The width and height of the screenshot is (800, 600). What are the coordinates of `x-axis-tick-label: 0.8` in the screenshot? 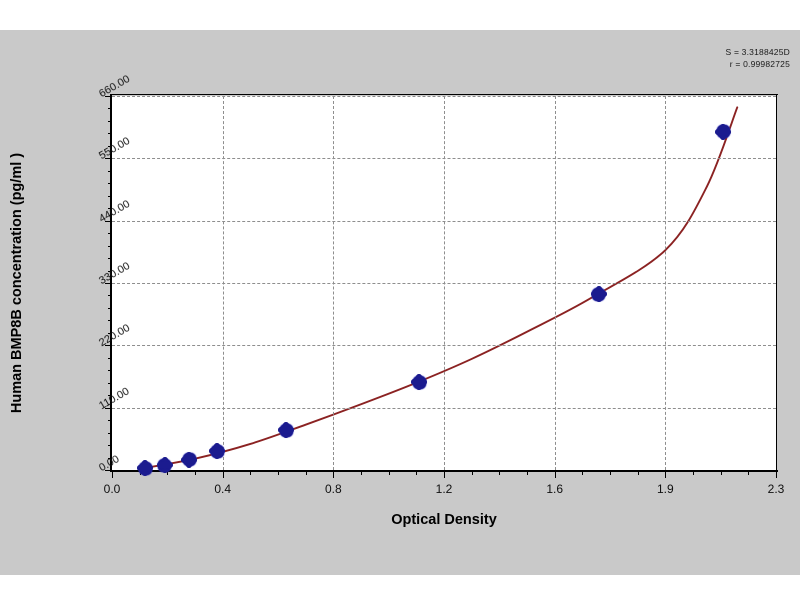 It's located at (333, 489).